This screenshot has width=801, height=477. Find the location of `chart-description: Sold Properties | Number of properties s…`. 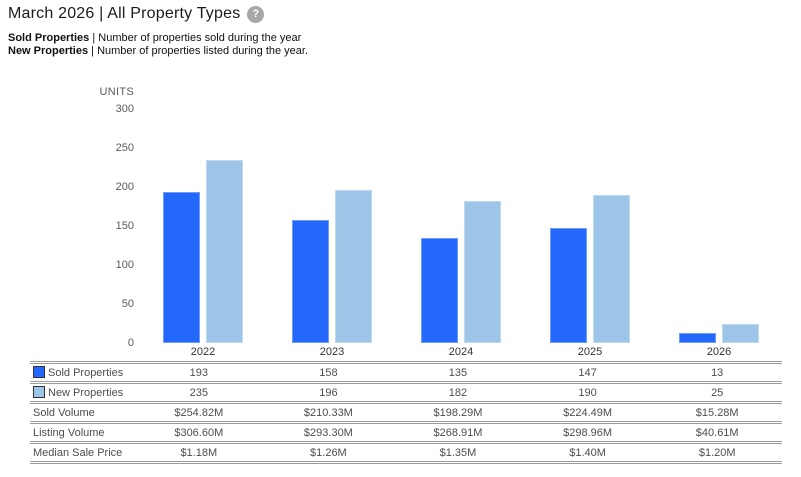

chart-description: Sold Properties | Number of properties s… is located at coordinates (158, 44).